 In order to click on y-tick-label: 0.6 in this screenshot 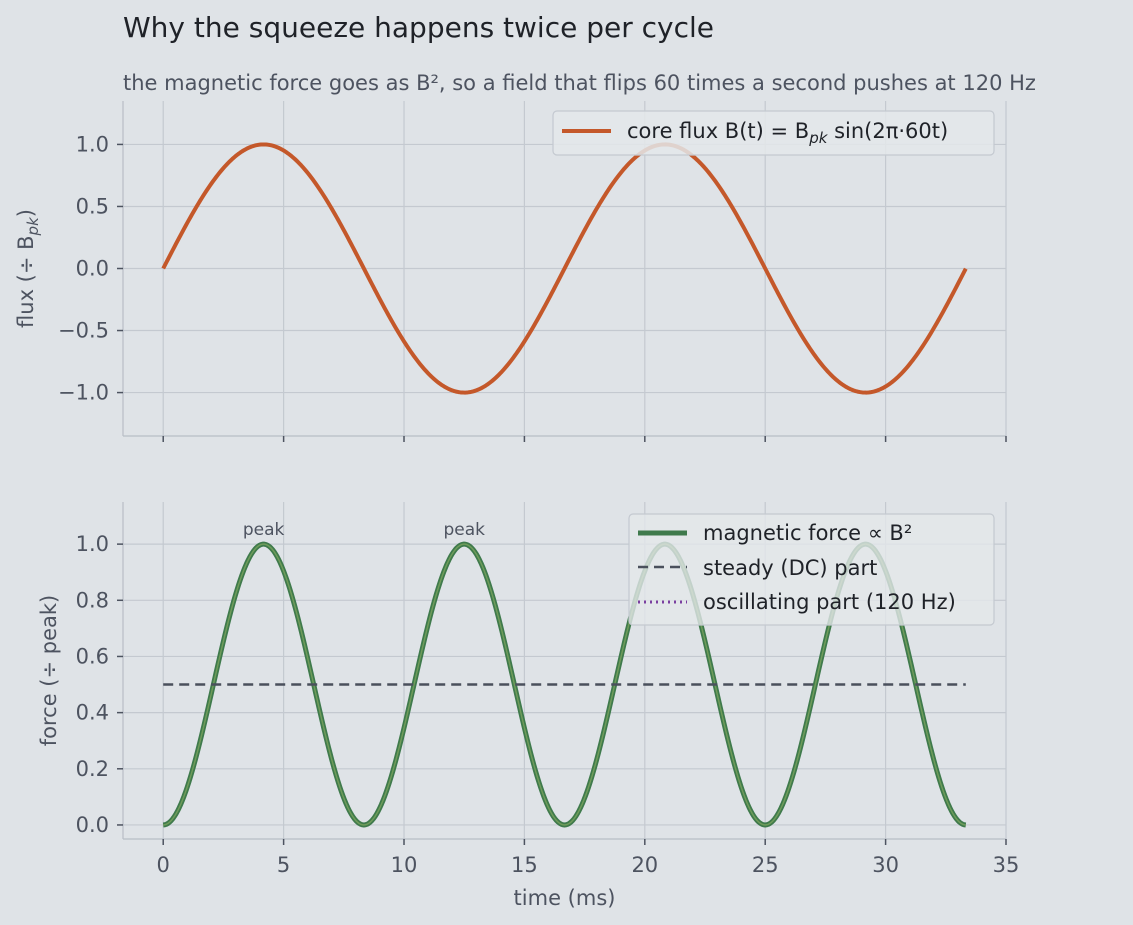, I will do `click(92, 656)`.